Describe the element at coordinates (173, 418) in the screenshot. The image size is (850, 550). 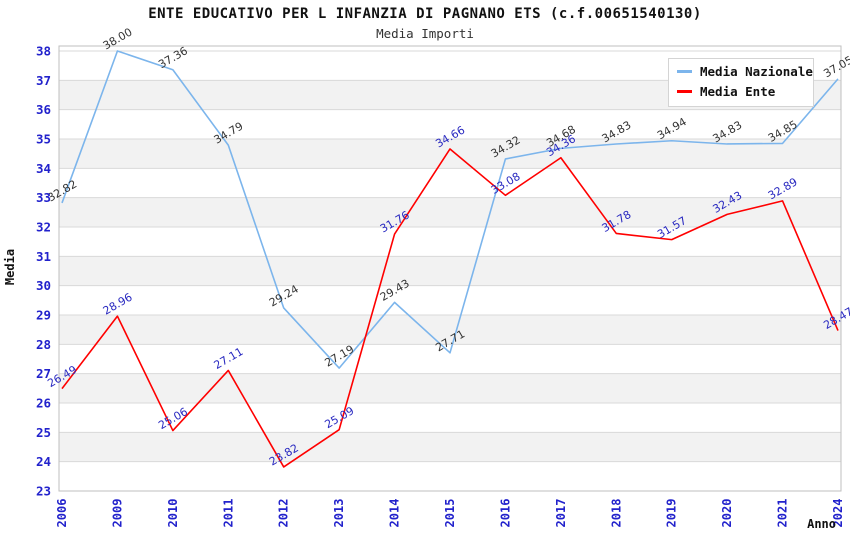
I see `data-label: 25.06` at that location.